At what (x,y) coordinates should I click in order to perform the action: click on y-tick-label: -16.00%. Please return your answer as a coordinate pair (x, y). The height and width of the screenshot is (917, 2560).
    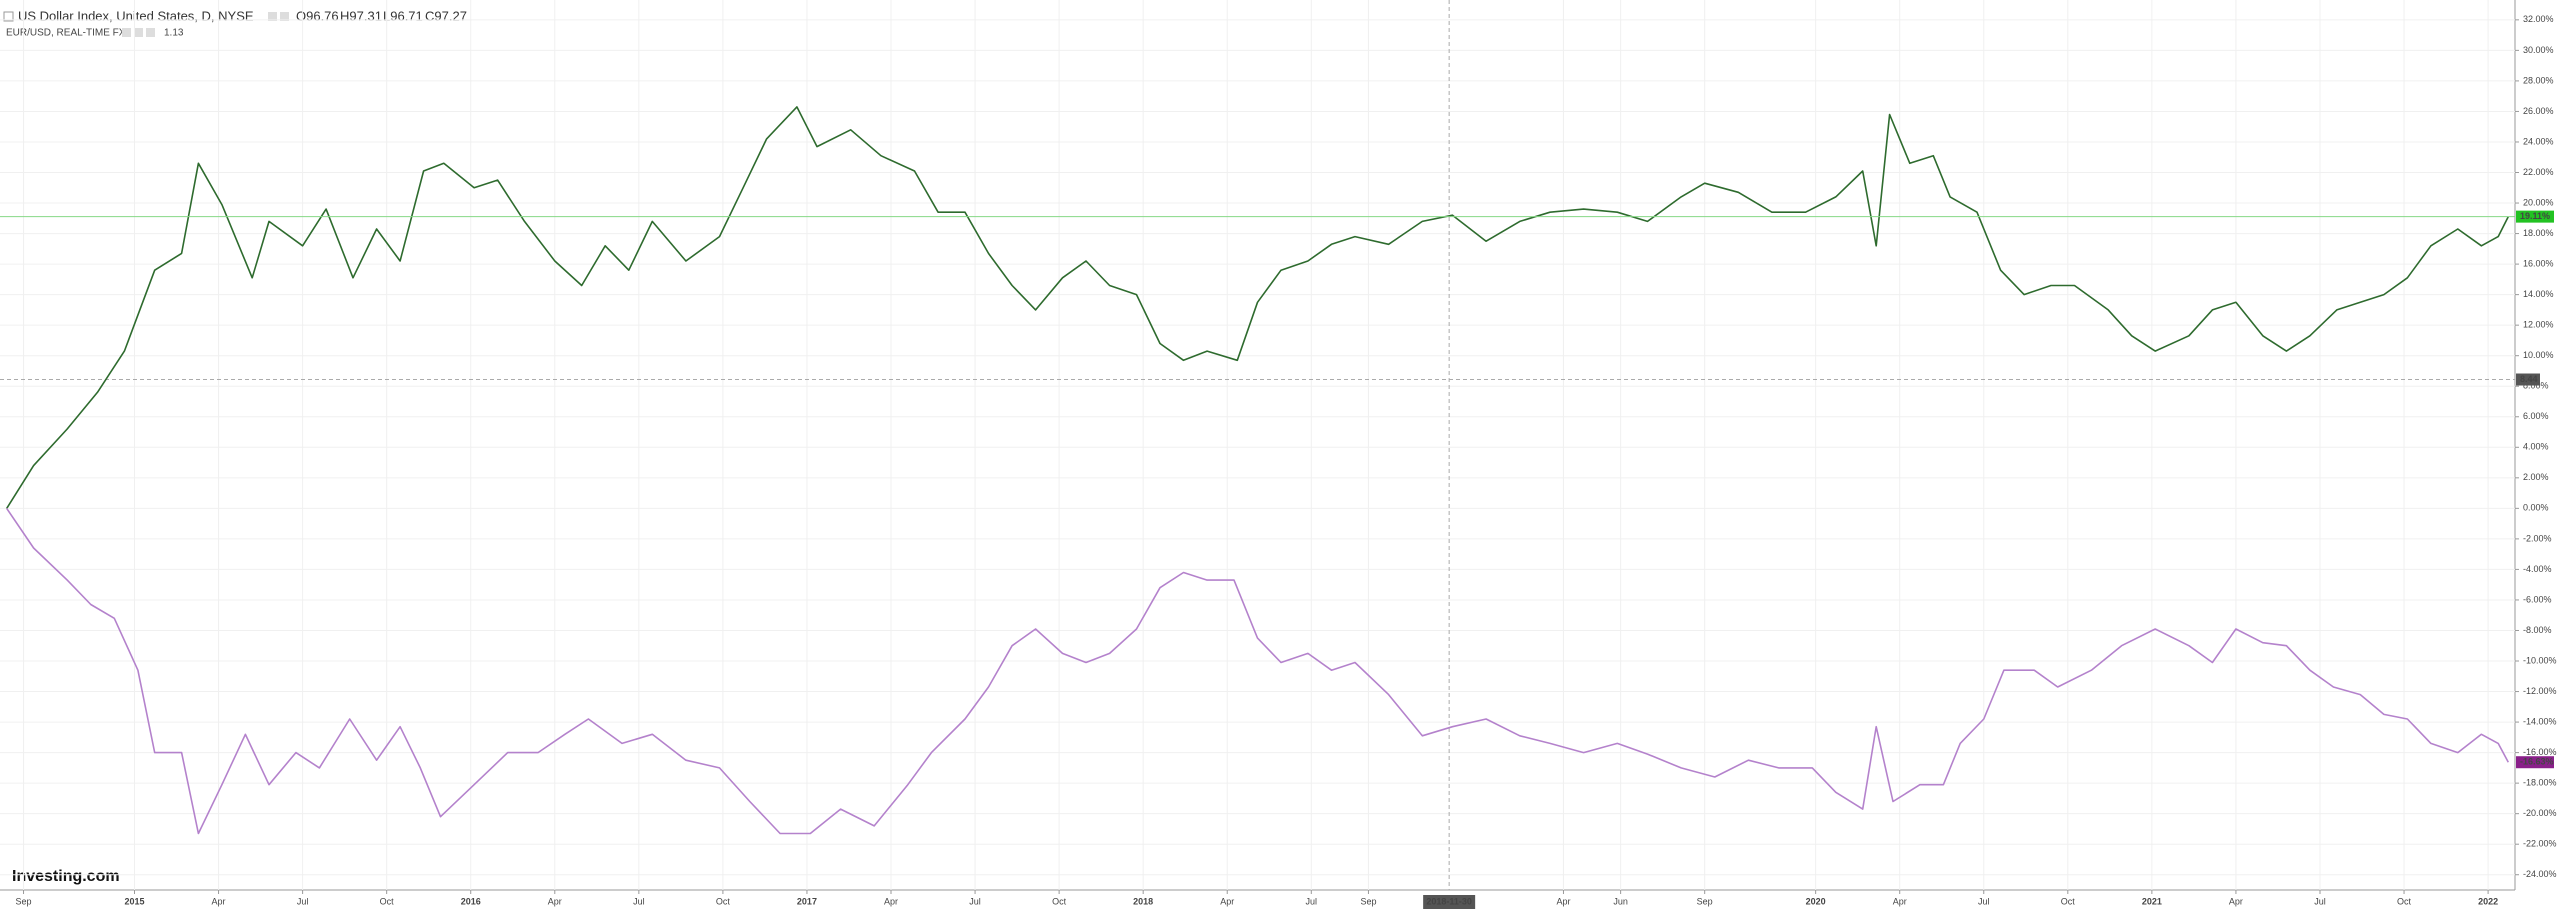
    Looking at the image, I should click on (2540, 752).